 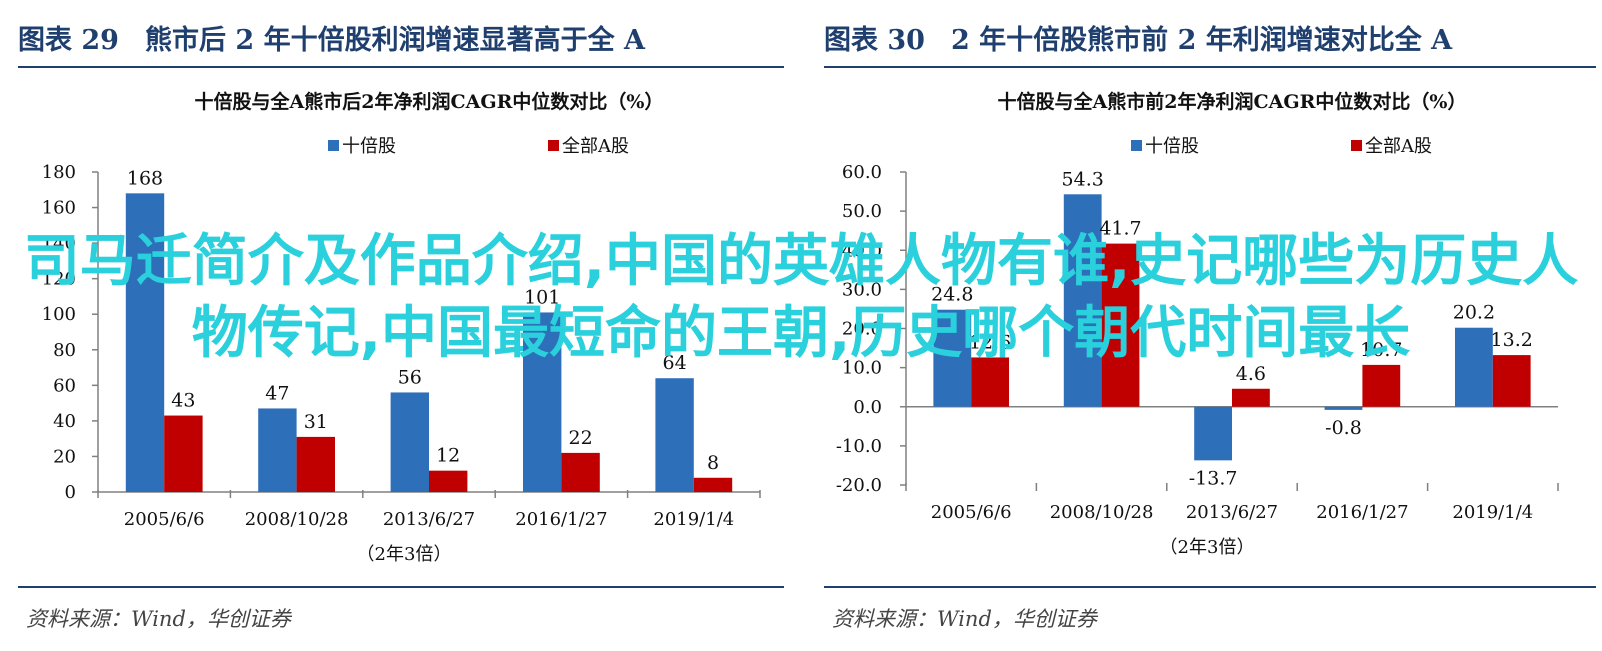 I want to click on data-label: 20.2, so click(x=1474, y=313).